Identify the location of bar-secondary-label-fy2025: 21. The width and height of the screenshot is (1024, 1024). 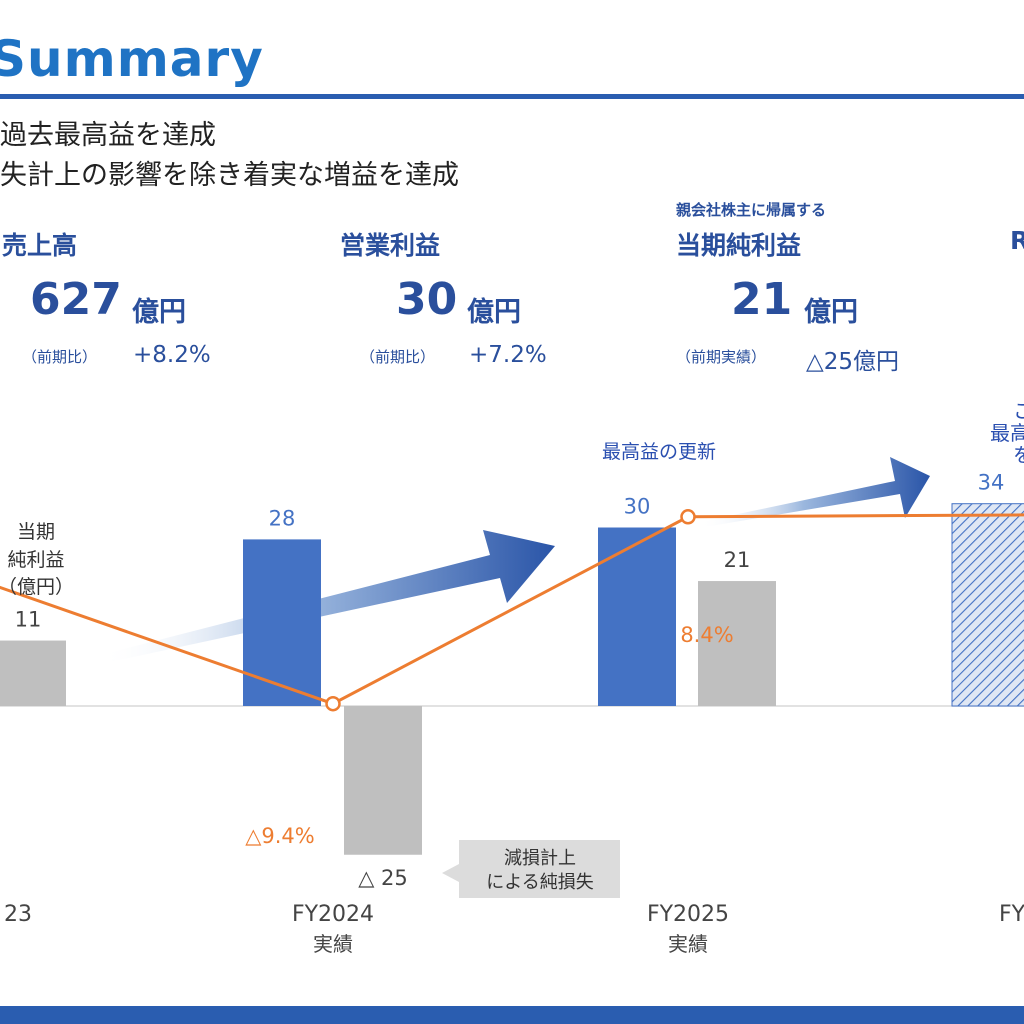
(737, 560).